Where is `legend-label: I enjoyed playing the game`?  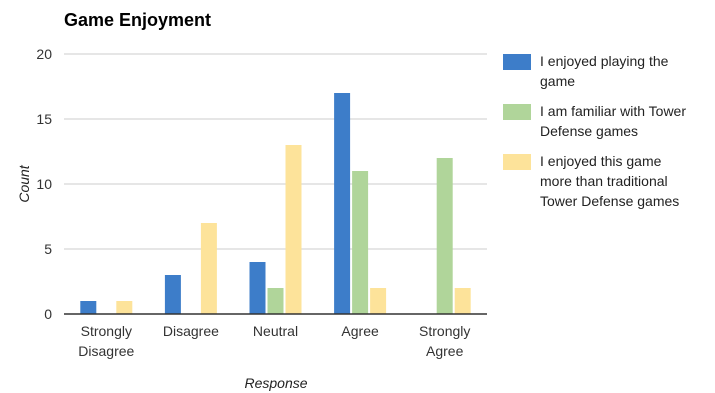
legend-label: I enjoyed playing the game is located at coordinates (604, 71).